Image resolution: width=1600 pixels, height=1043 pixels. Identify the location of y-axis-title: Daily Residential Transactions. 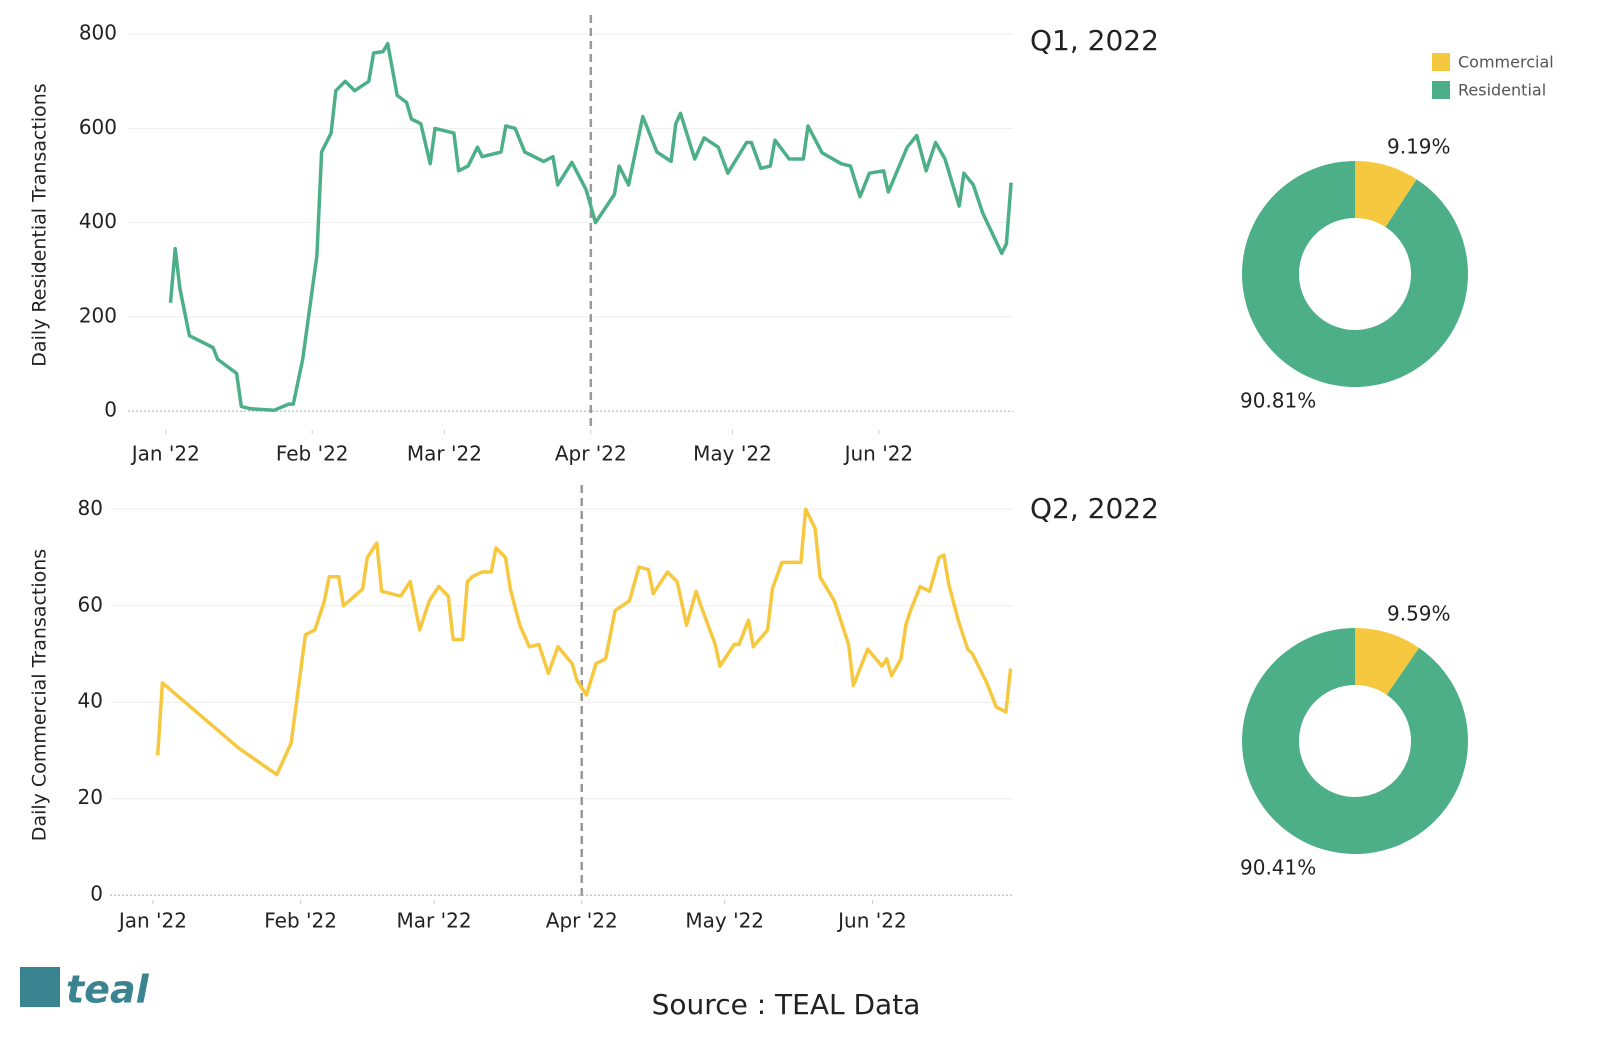
(40, 224).